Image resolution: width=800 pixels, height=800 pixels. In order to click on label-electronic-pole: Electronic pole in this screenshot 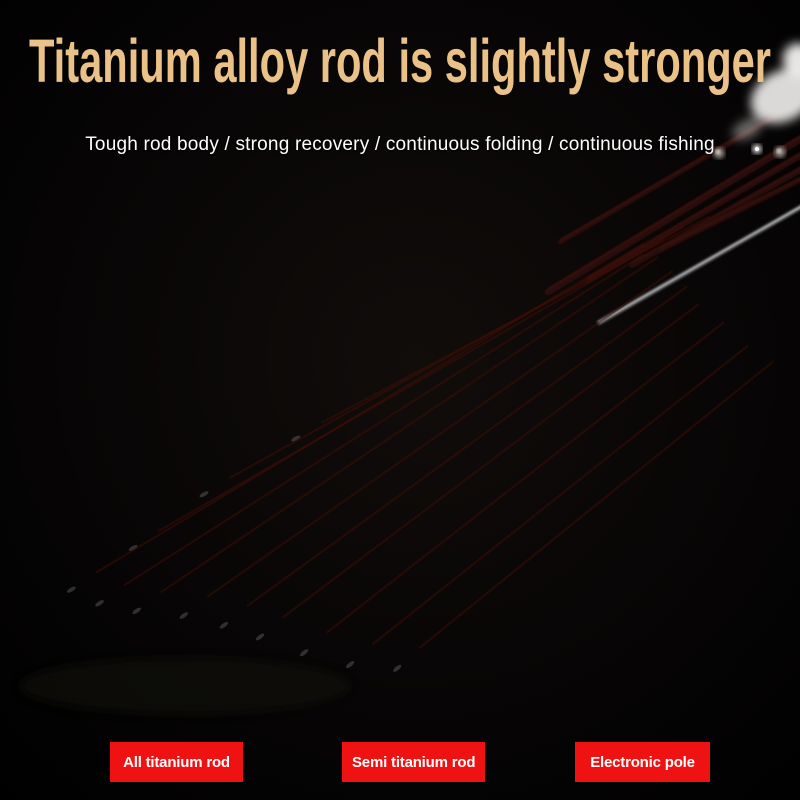, I will do `click(642, 762)`.